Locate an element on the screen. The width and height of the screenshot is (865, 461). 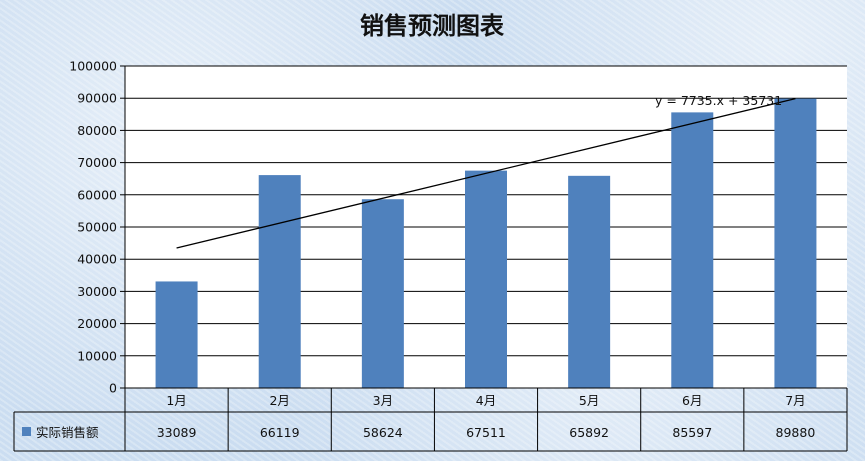
y-tick-label: 40000 is located at coordinates (97, 259).